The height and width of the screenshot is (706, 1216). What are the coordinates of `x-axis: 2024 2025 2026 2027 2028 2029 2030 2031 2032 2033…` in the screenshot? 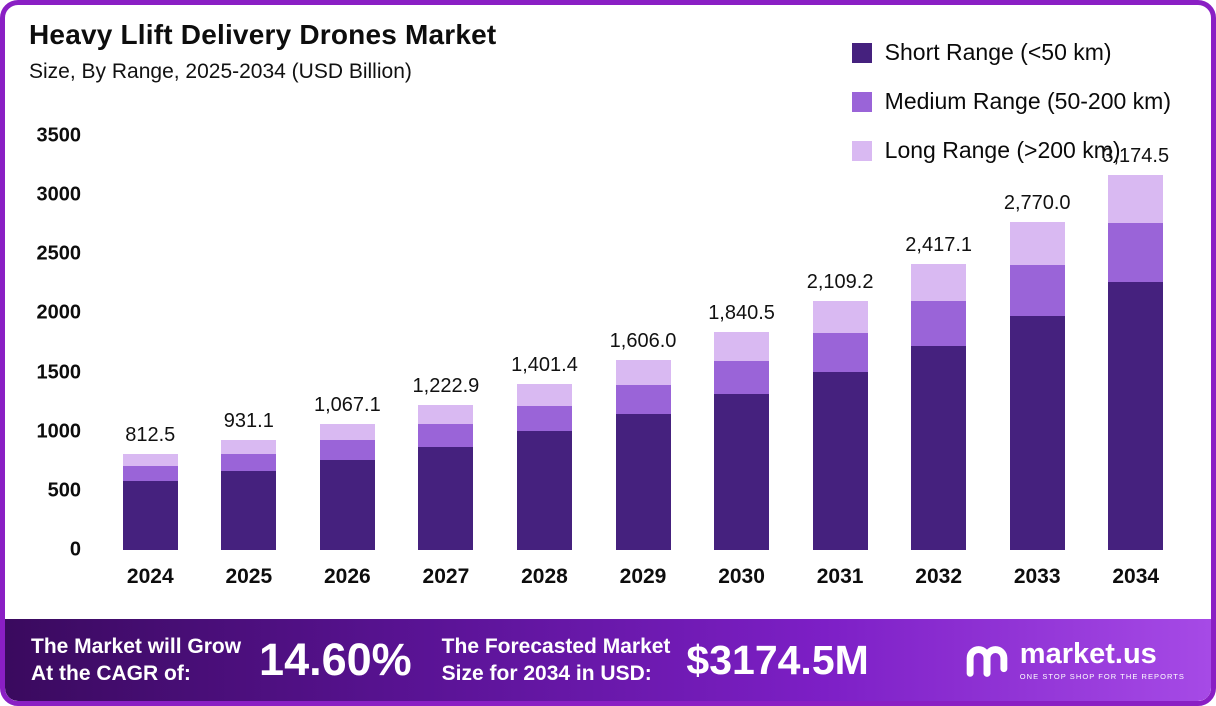 It's located at (643, 577).